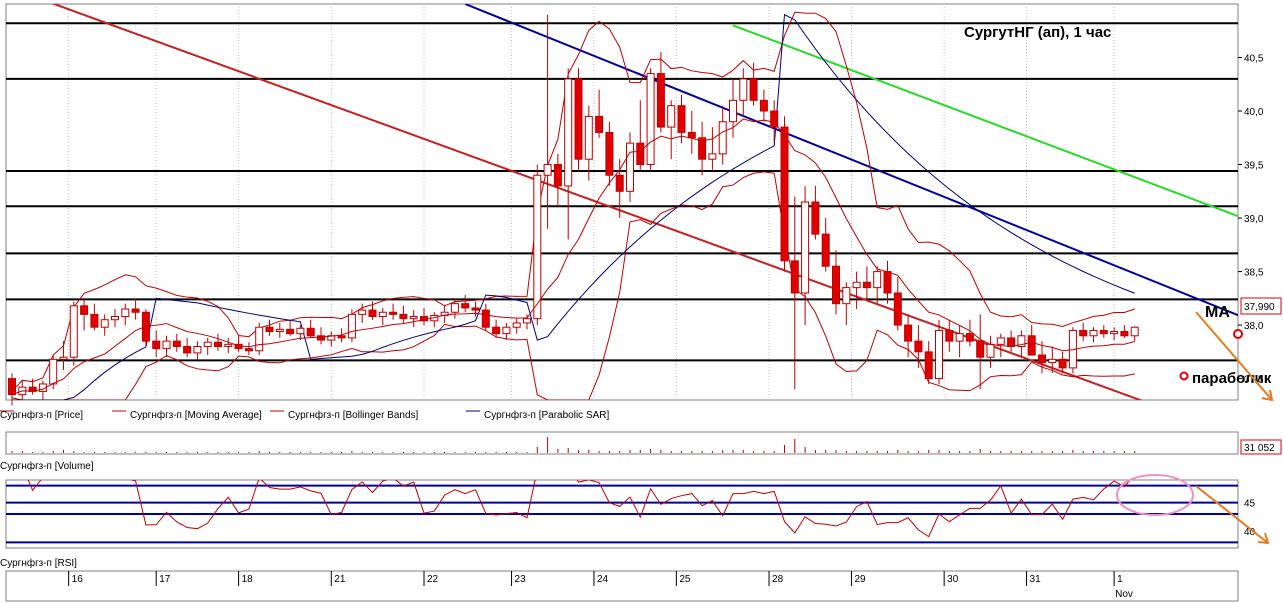  What do you see at coordinates (1036, 579) in the screenshot?
I see `time-tick-label: 31` at bounding box center [1036, 579].